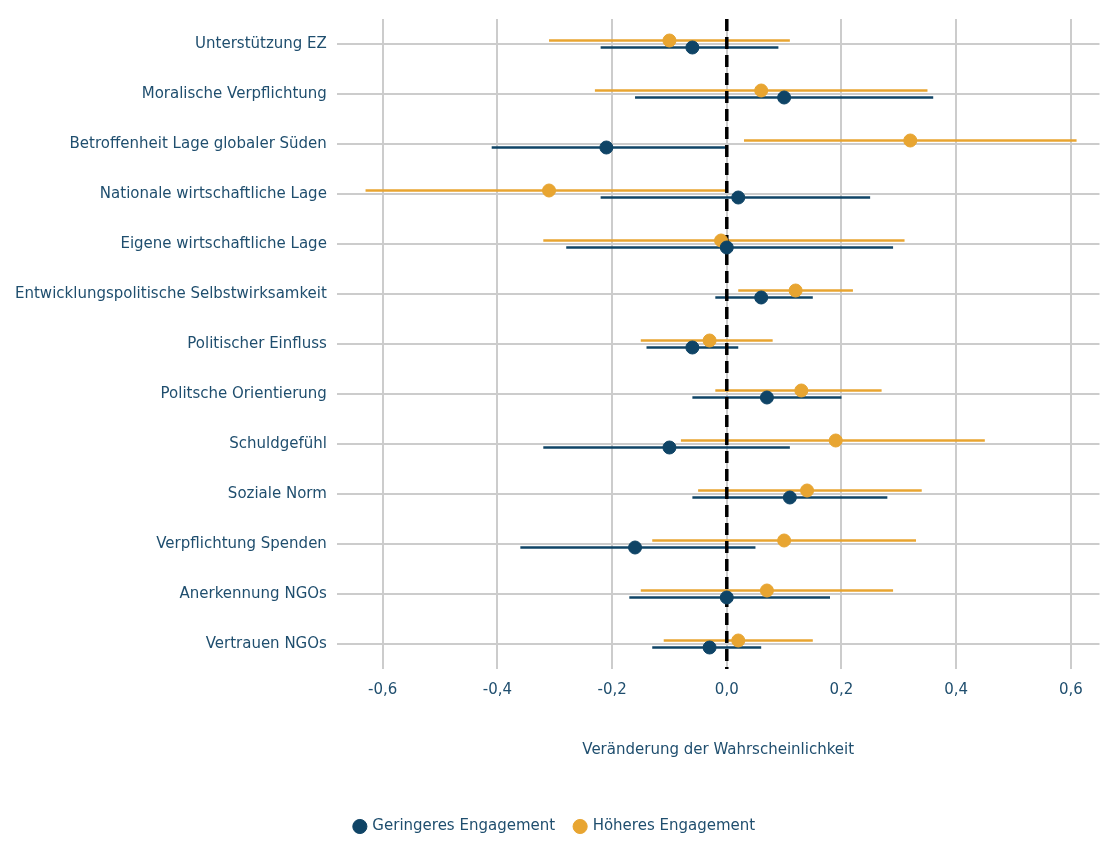 The image size is (1107, 849). Describe the element at coordinates (464, 825) in the screenshot. I see `legend-label: Geringeres Engagement` at that location.